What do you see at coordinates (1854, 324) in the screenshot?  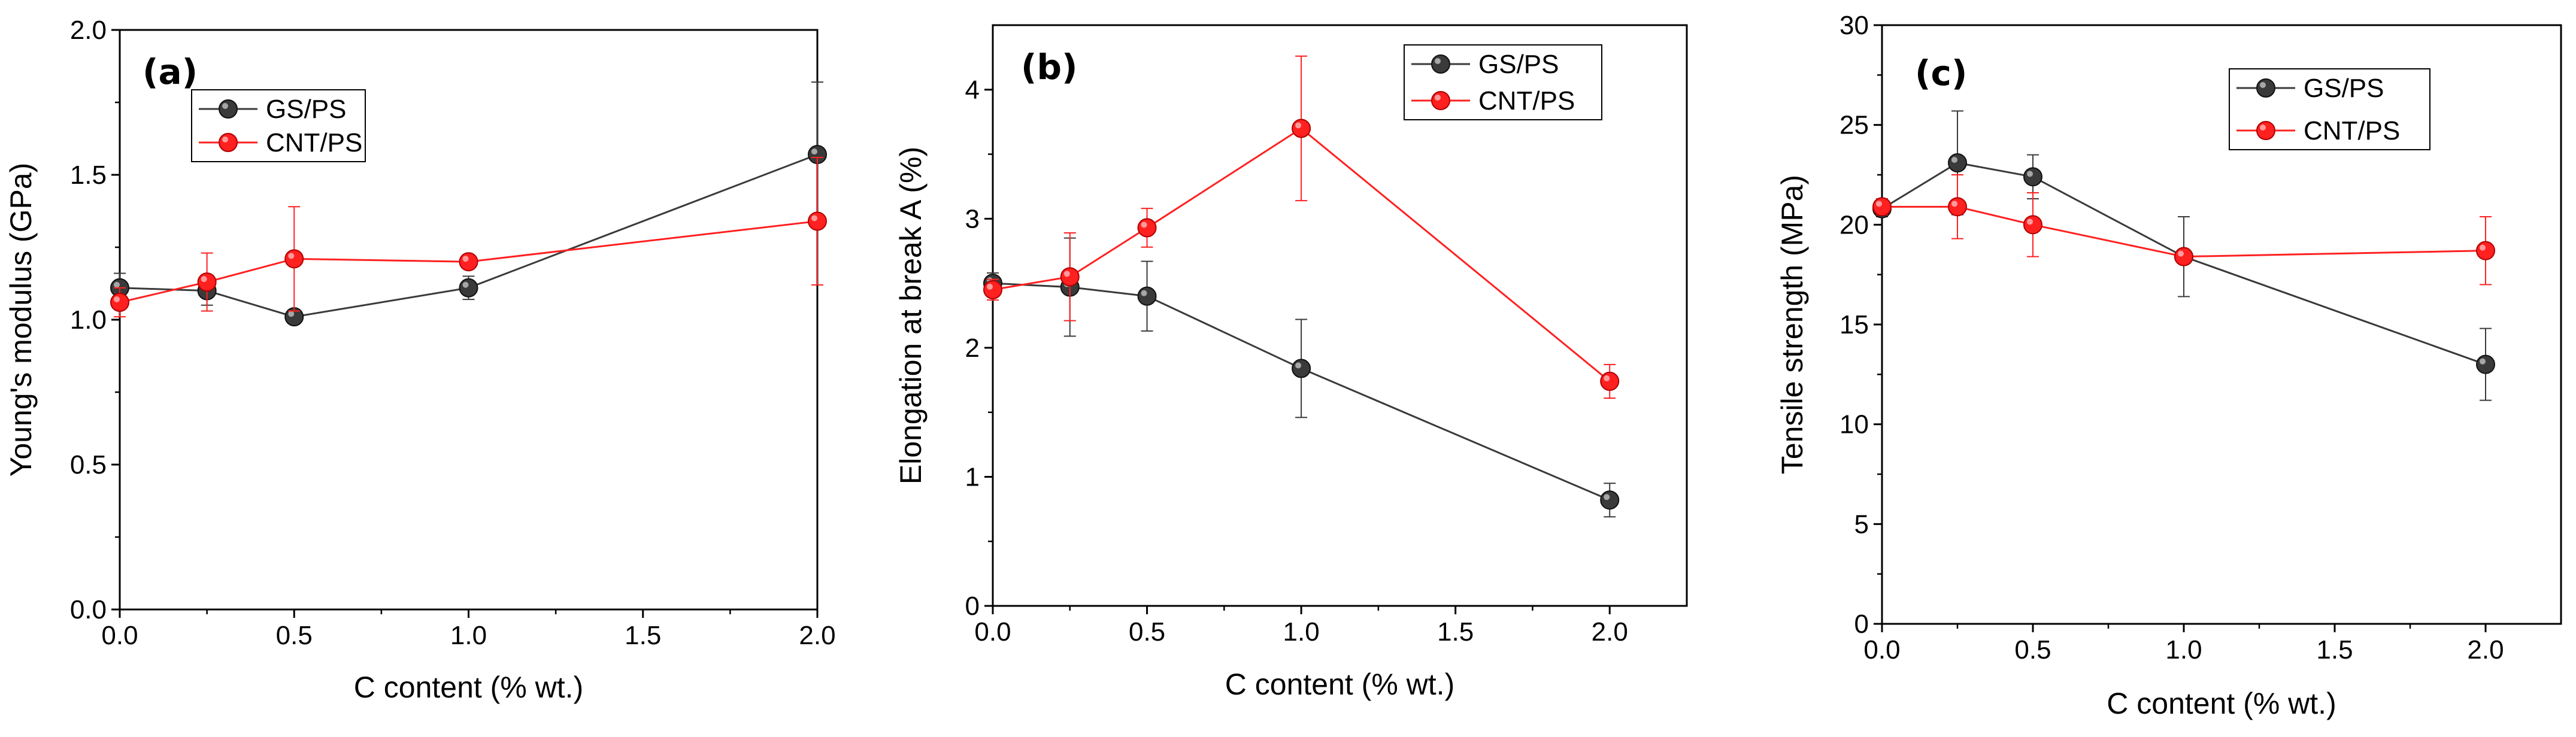 I see `y-tick-label: 15` at bounding box center [1854, 324].